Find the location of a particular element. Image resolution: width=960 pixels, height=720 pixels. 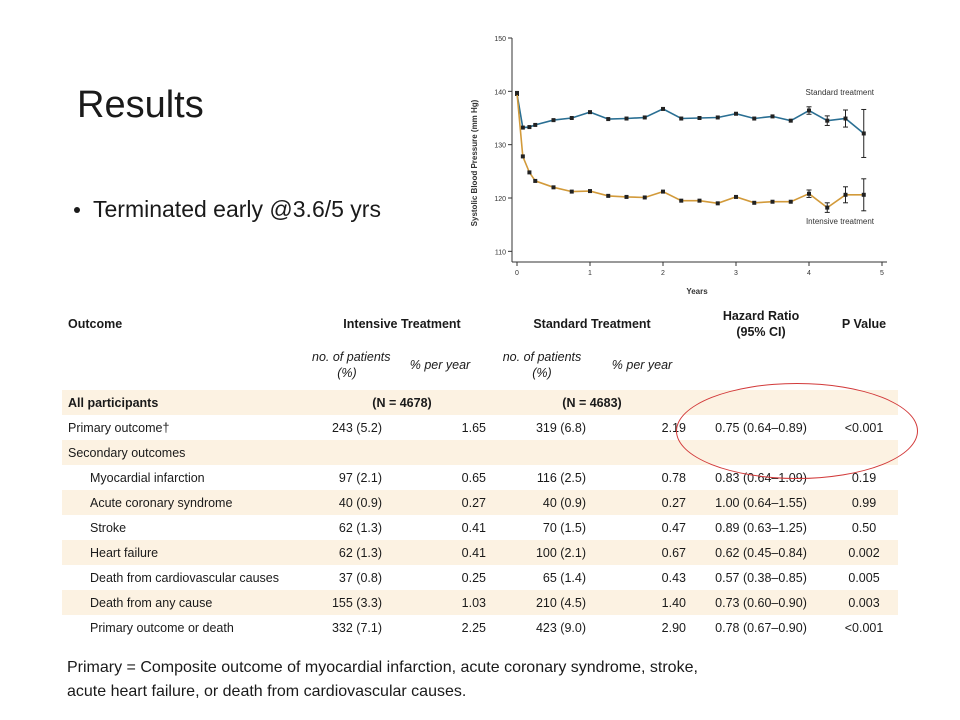

chart-axes: 110 120 130 140 150 0 1 2 3 4 5 is located at coordinates (690, 156).